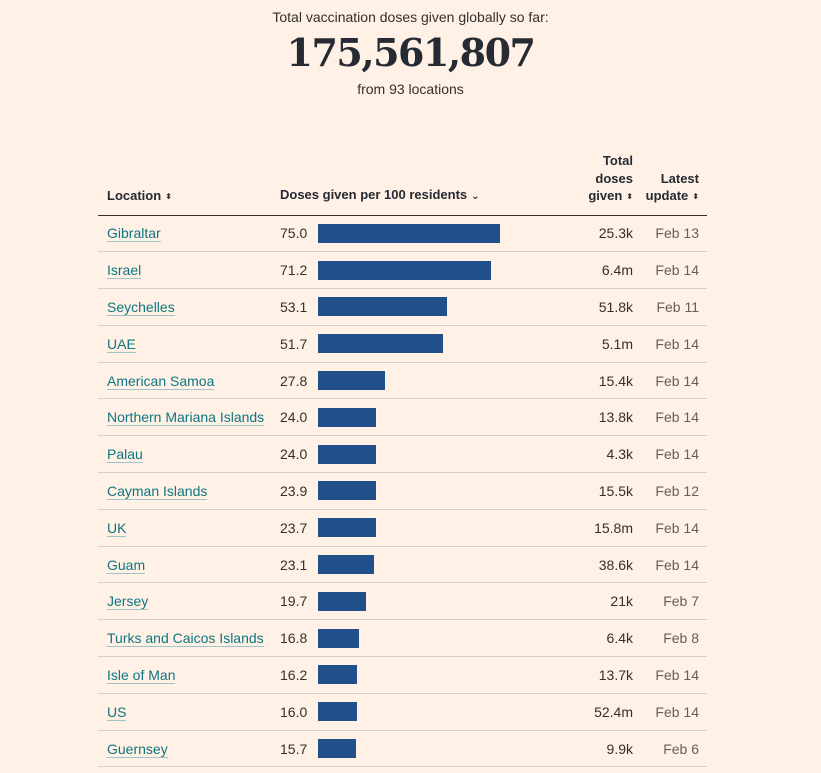  What do you see at coordinates (594, 491) in the screenshot?
I see `total-doses-value: 15.5k` at bounding box center [594, 491].